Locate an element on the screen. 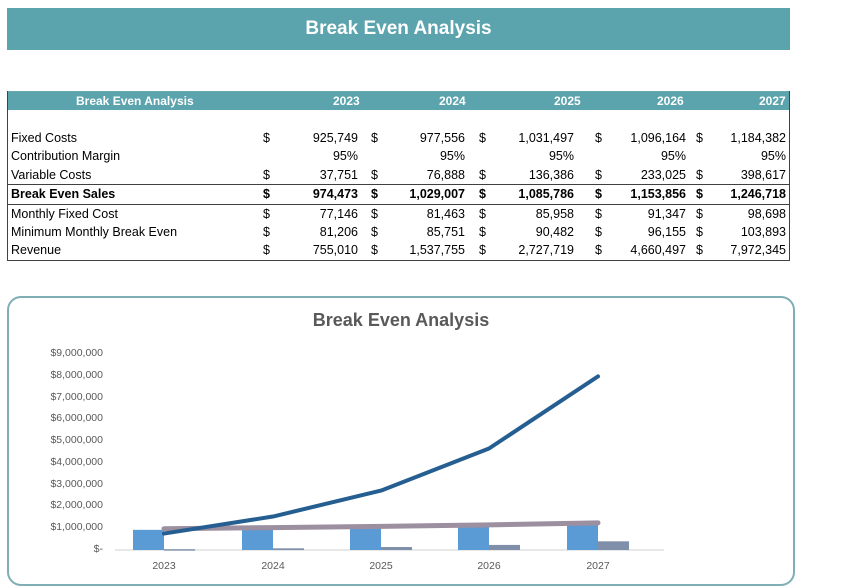  cell-value: 96,155 is located at coordinates (666, 231).